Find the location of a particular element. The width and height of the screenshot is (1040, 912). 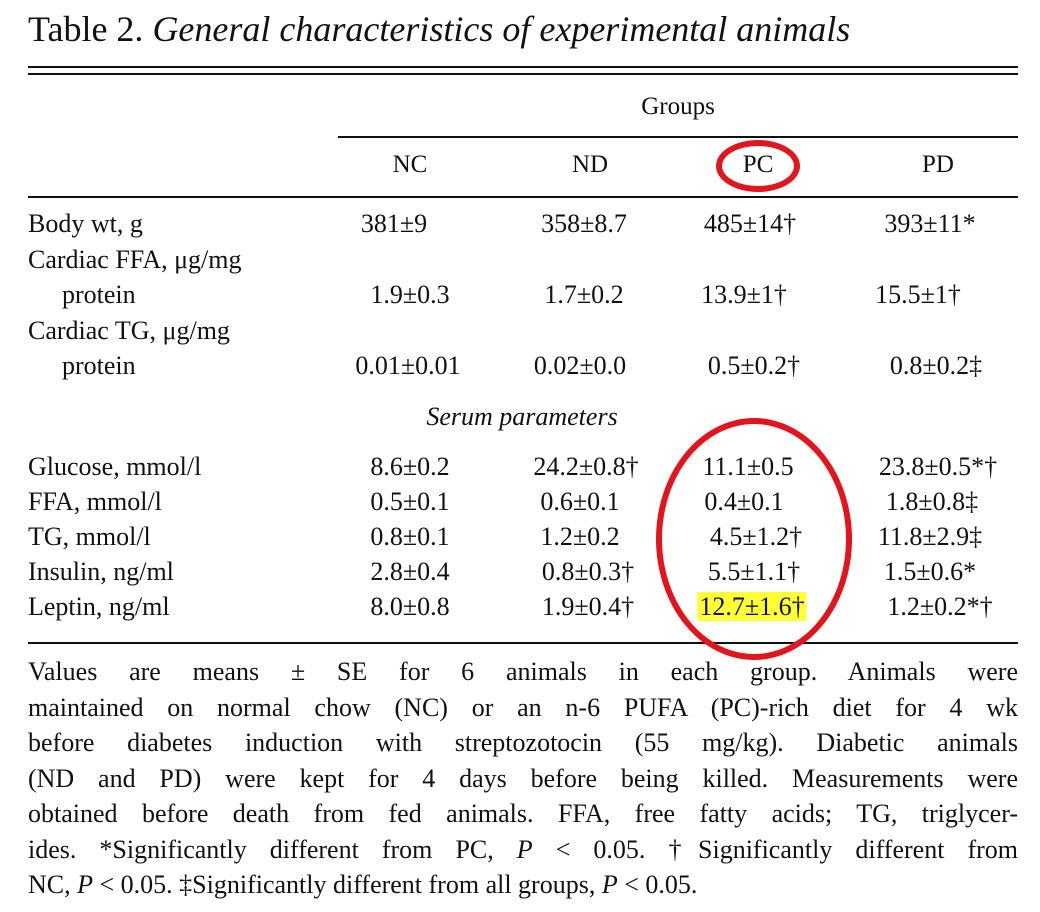

cell-body-wt-nd: 358±8.7 is located at coordinates (584, 223).